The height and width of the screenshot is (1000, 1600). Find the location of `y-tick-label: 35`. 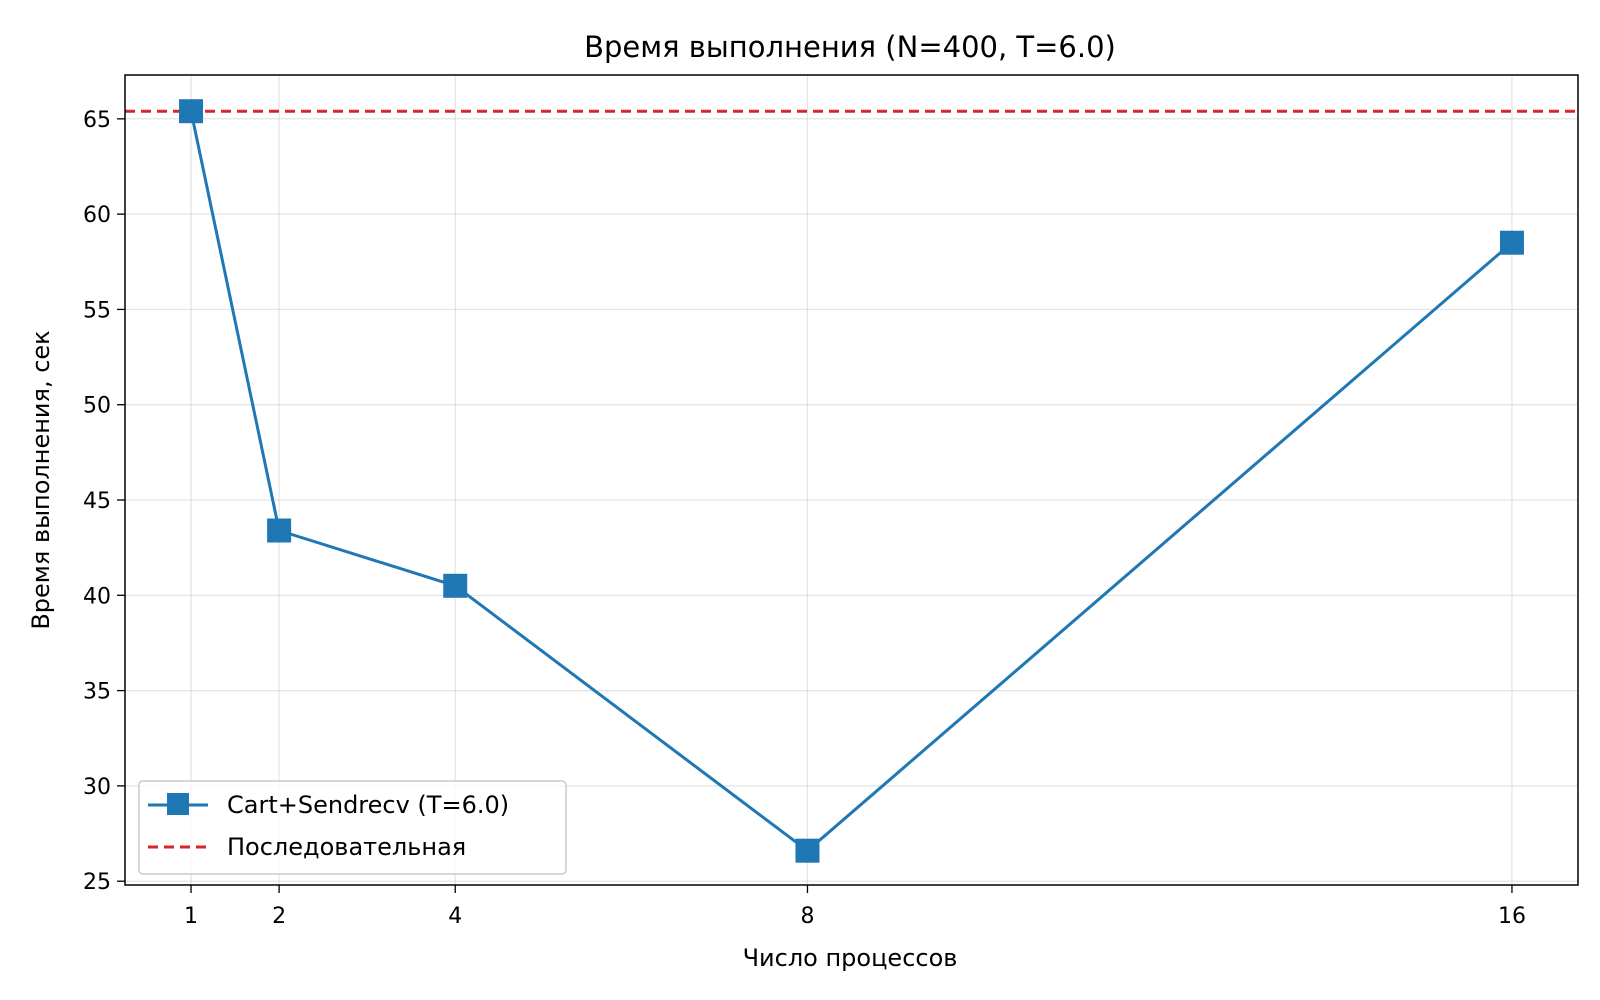

y-tick-label: 35 is located at coordinates (97, 692).